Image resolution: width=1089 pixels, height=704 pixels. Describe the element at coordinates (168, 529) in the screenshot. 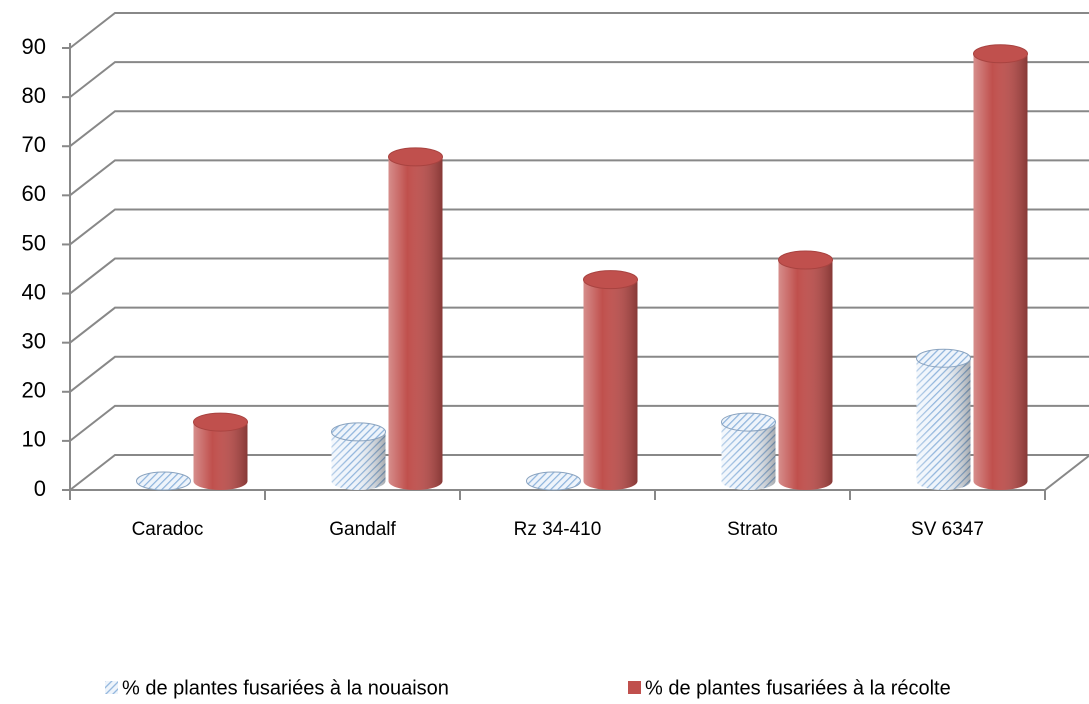

I see `x-tick-label: Caradoc` at that location.